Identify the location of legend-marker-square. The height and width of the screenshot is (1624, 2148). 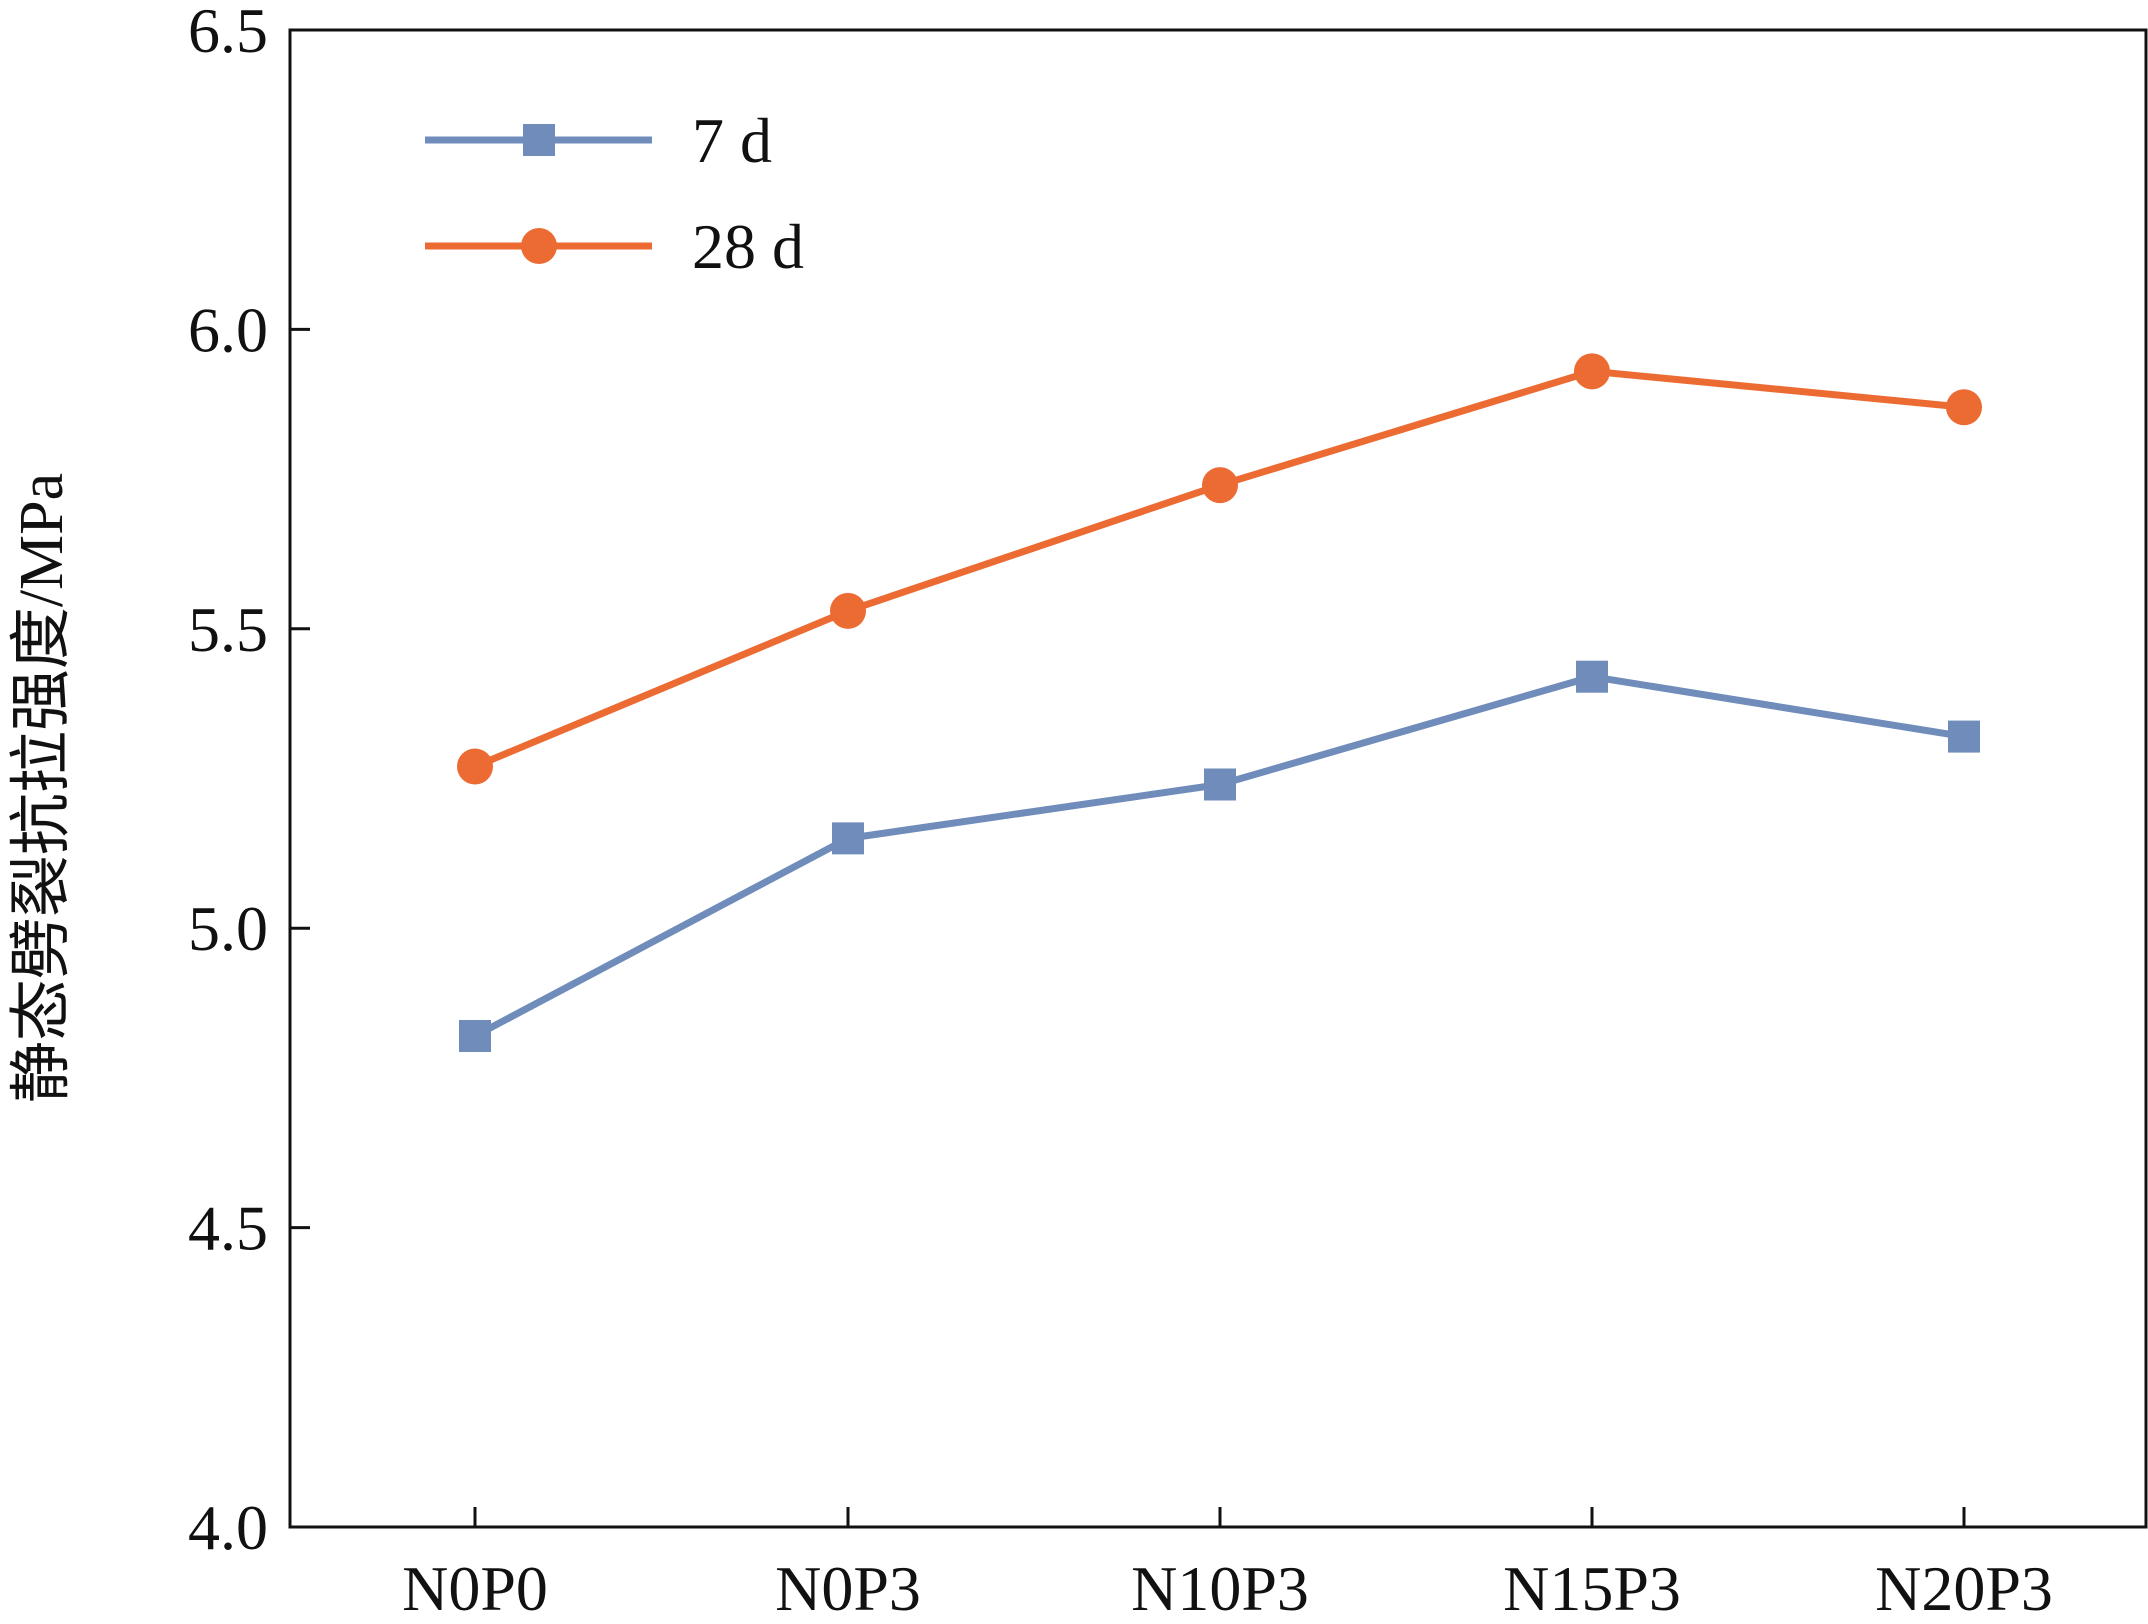
(539, 140).